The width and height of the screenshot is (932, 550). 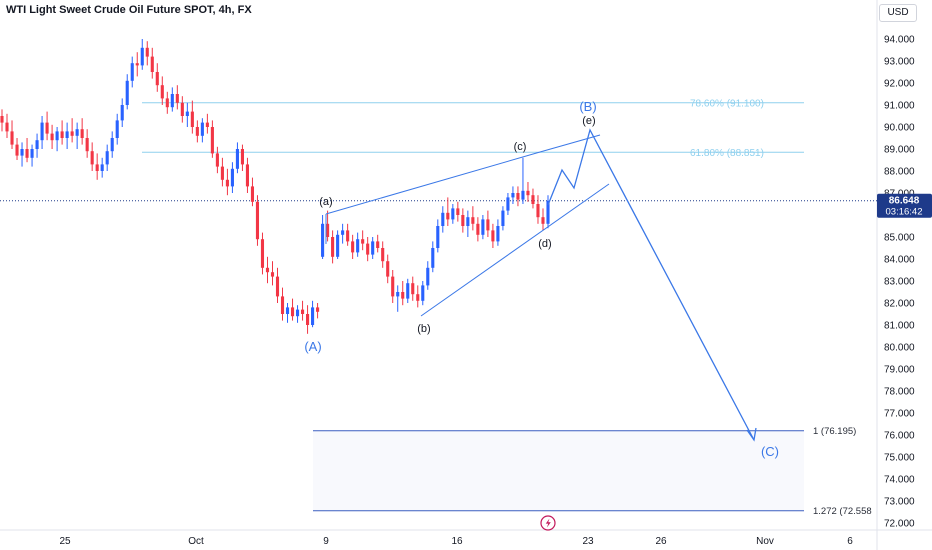 I want to click on wave-label: (d), so click(x=544, y=244).